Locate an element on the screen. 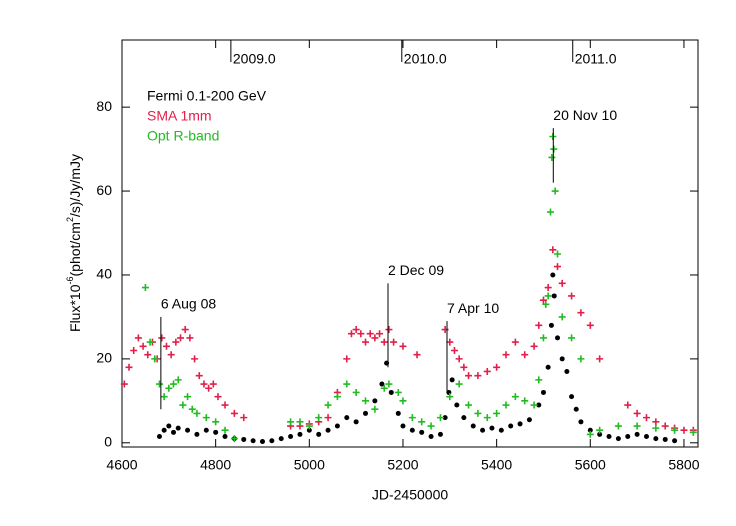  x-tick-label: 4600 is located at coordinates (121, 465).